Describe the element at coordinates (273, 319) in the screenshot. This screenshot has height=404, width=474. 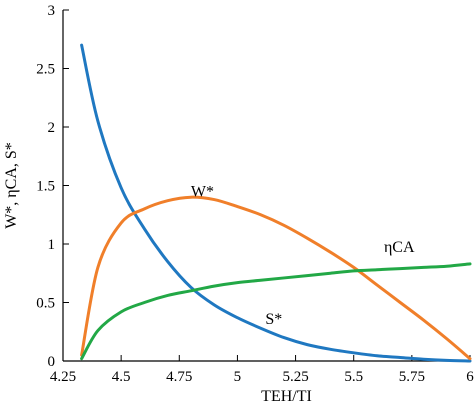
I see `curve-label-s-star: S*` at that location.